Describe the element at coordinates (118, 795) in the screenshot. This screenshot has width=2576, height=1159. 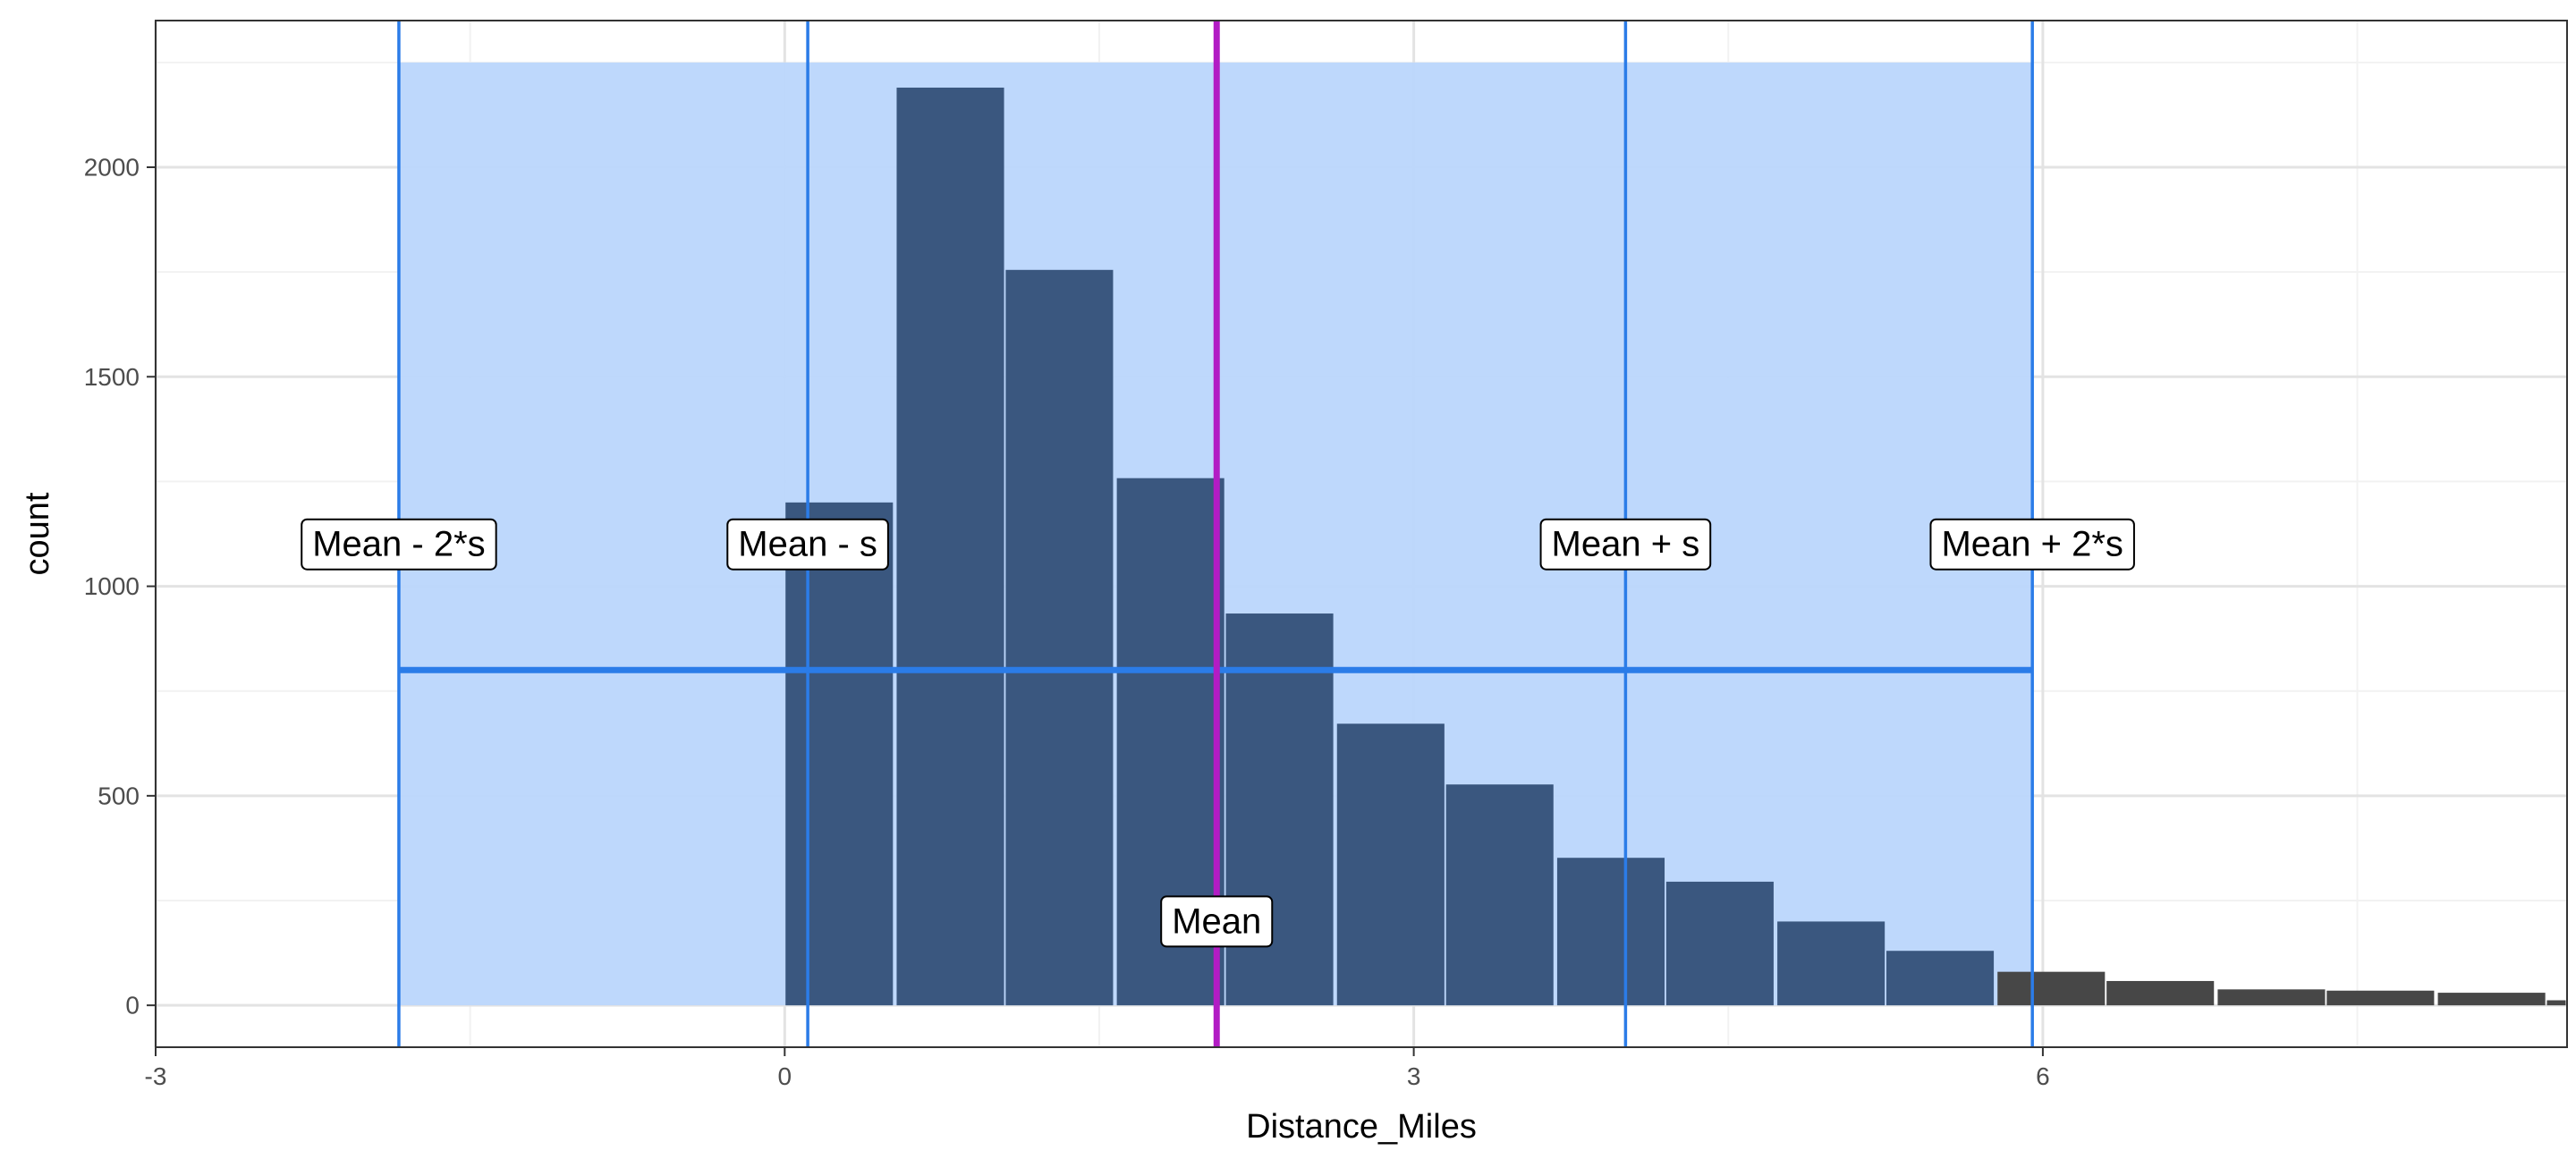
I see `y-tick-label: 500` at that location.